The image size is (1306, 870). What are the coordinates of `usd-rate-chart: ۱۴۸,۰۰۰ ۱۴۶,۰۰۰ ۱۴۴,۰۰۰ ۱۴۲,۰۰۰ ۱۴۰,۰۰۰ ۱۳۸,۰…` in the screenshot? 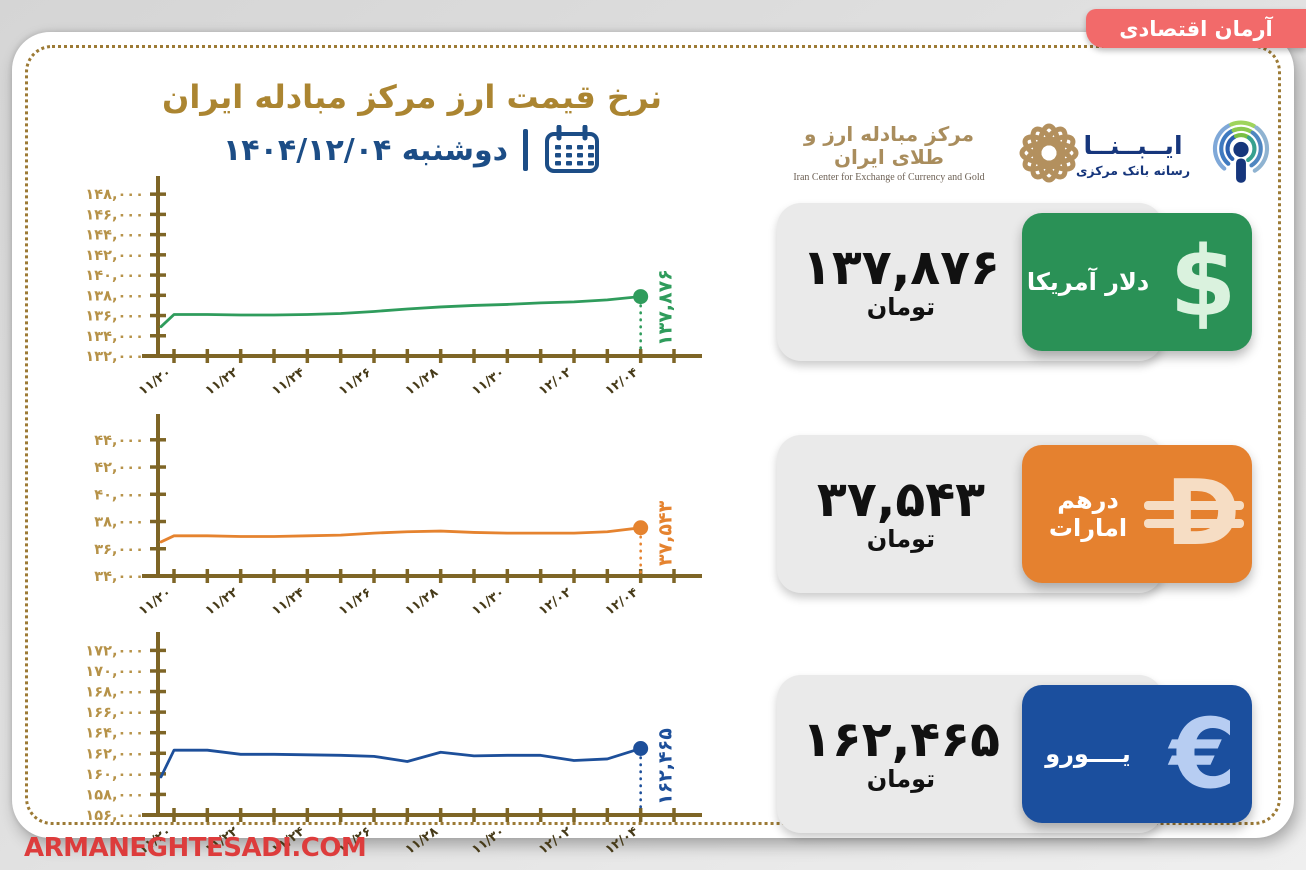 It's located at (385, 291).